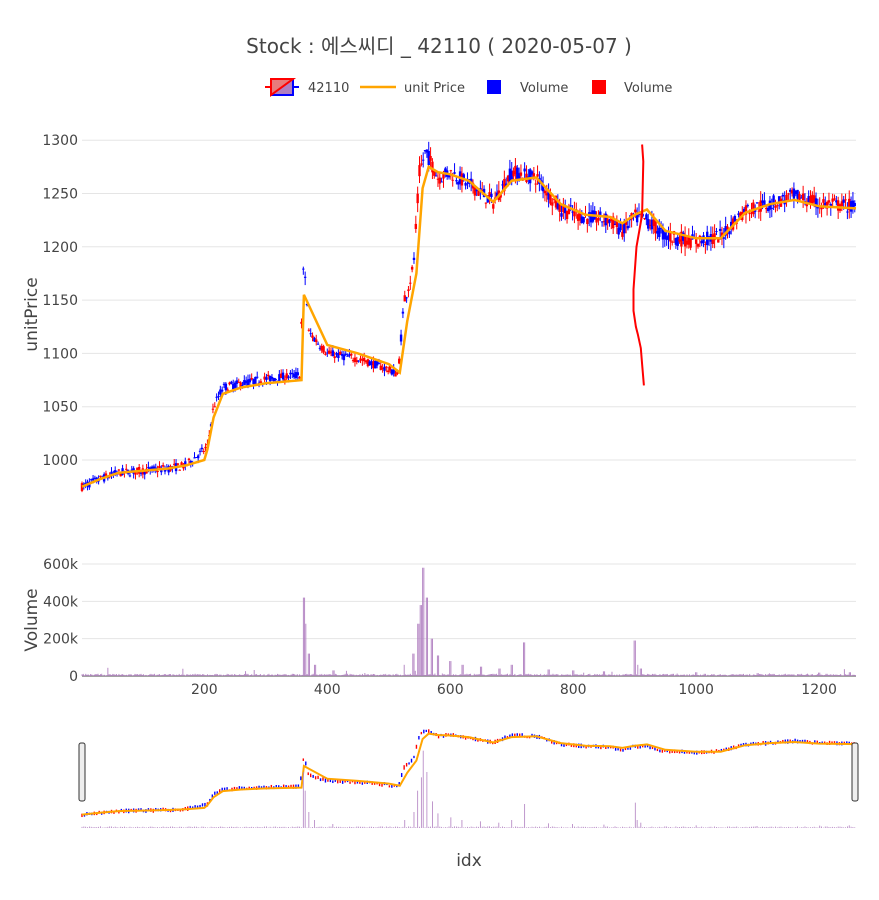  What do you see at coordinates (632, 88) in the screenshot?
I see `legend-item-volume-red: Volume` at bounding box center [632, 88].